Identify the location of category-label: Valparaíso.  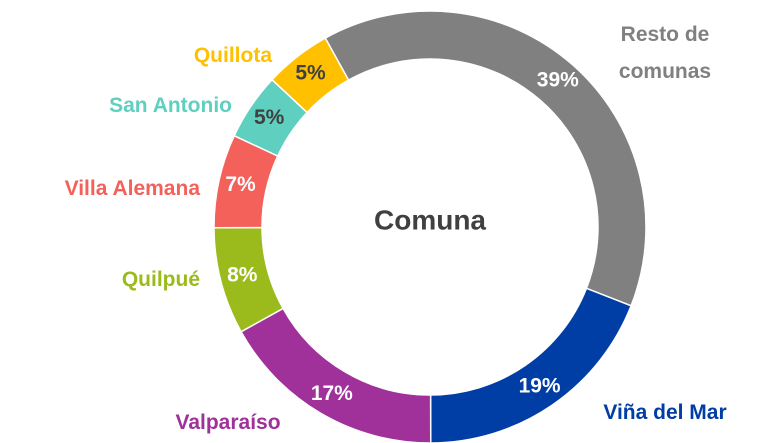
(228, 422).